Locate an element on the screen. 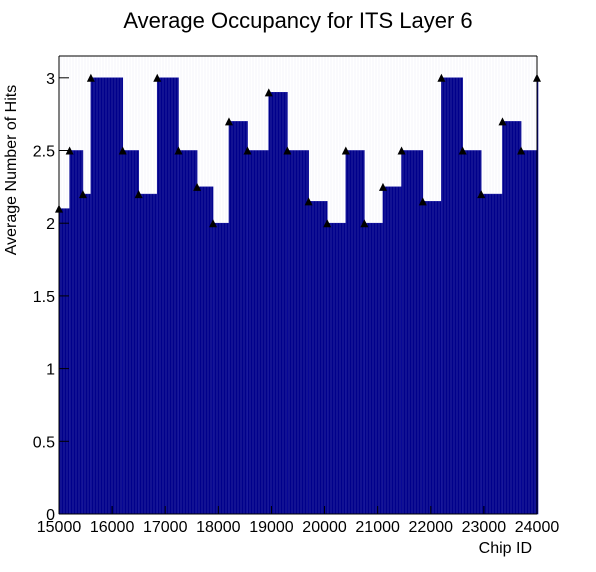 The image size is (596, 572). y-tick-label: 2.5 is located at coordinates (44, 152).